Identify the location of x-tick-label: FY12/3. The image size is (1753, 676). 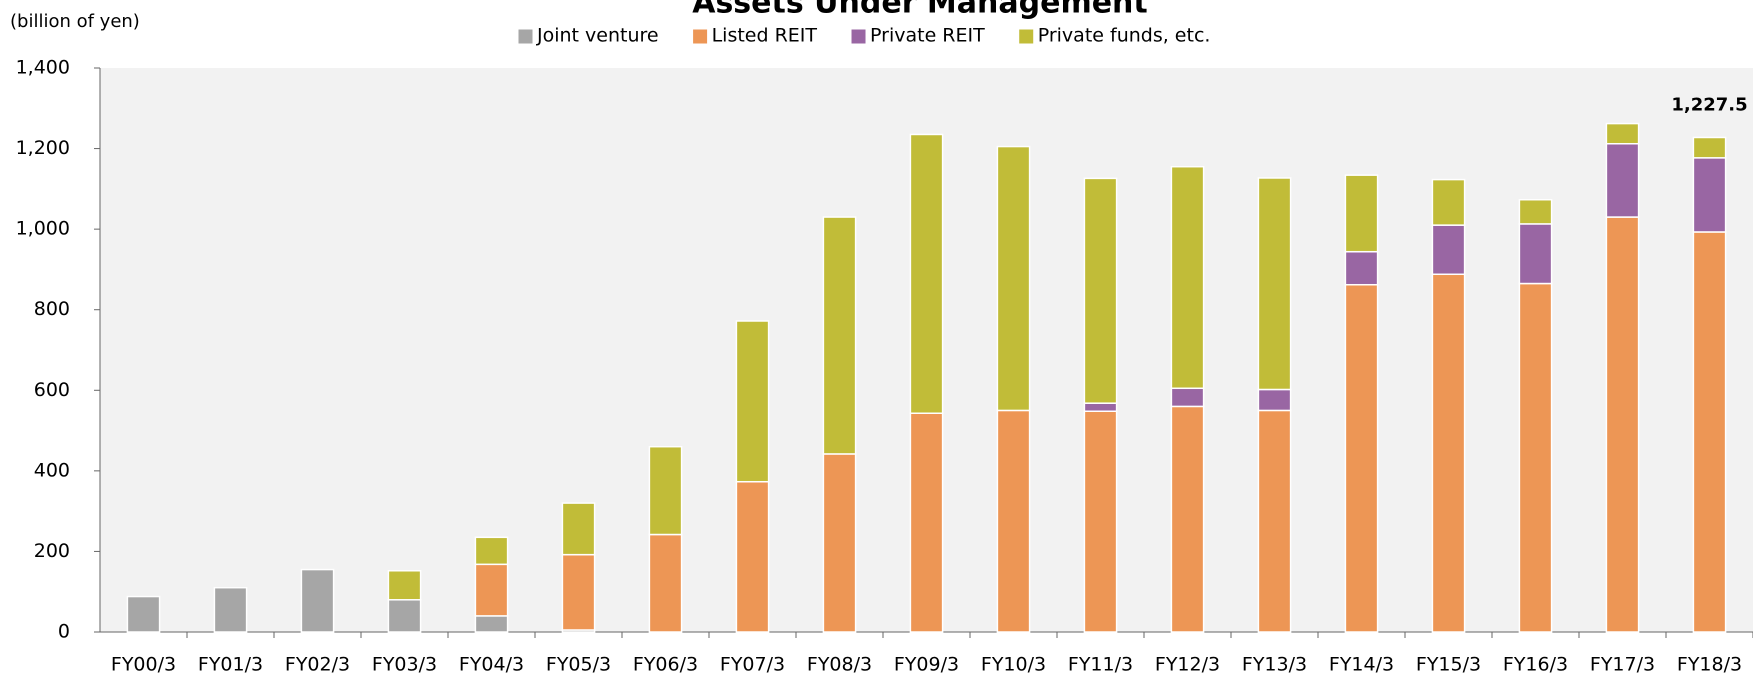
(1187, 665).